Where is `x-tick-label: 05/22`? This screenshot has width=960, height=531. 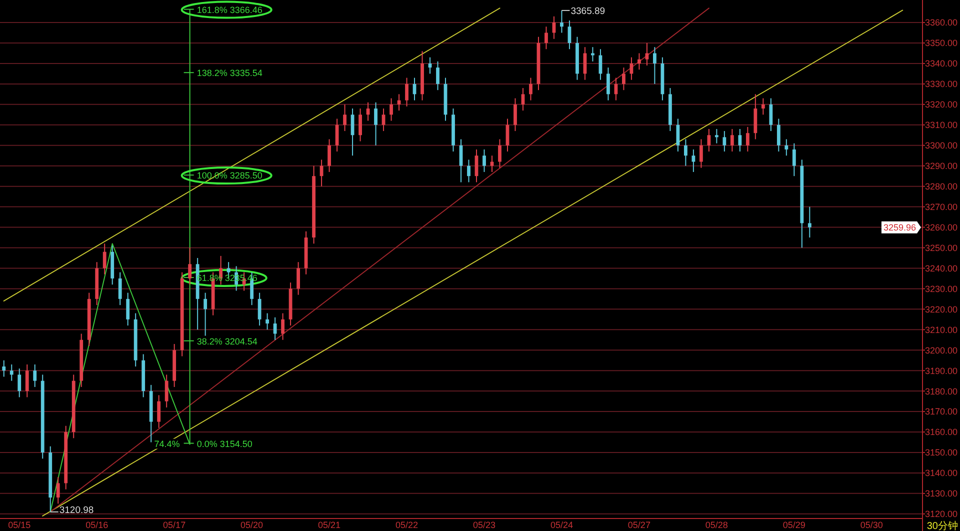
x-tick-label: 05/22 is located at coordinates (407, 525).